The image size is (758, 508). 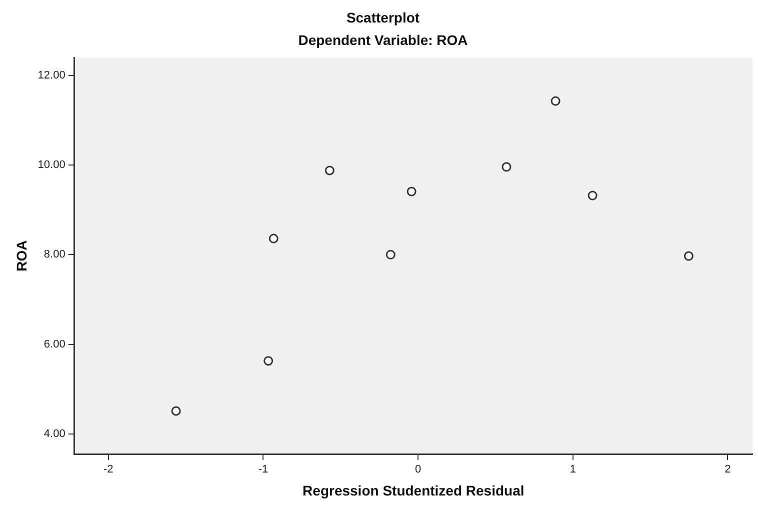 What do you see at coordinates (55, 254) in the screenshot?
I see `y-tick-label: 8.00` at bounding box center [55, 254].